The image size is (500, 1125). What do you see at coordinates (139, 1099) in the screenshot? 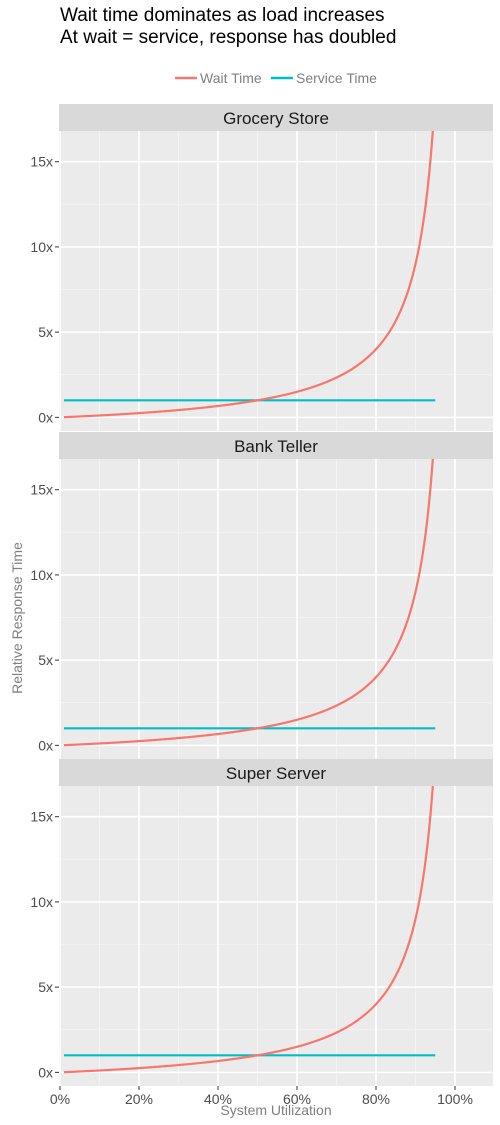
I see `x-tick-label: 20%` at bounding box center [139, 1099].